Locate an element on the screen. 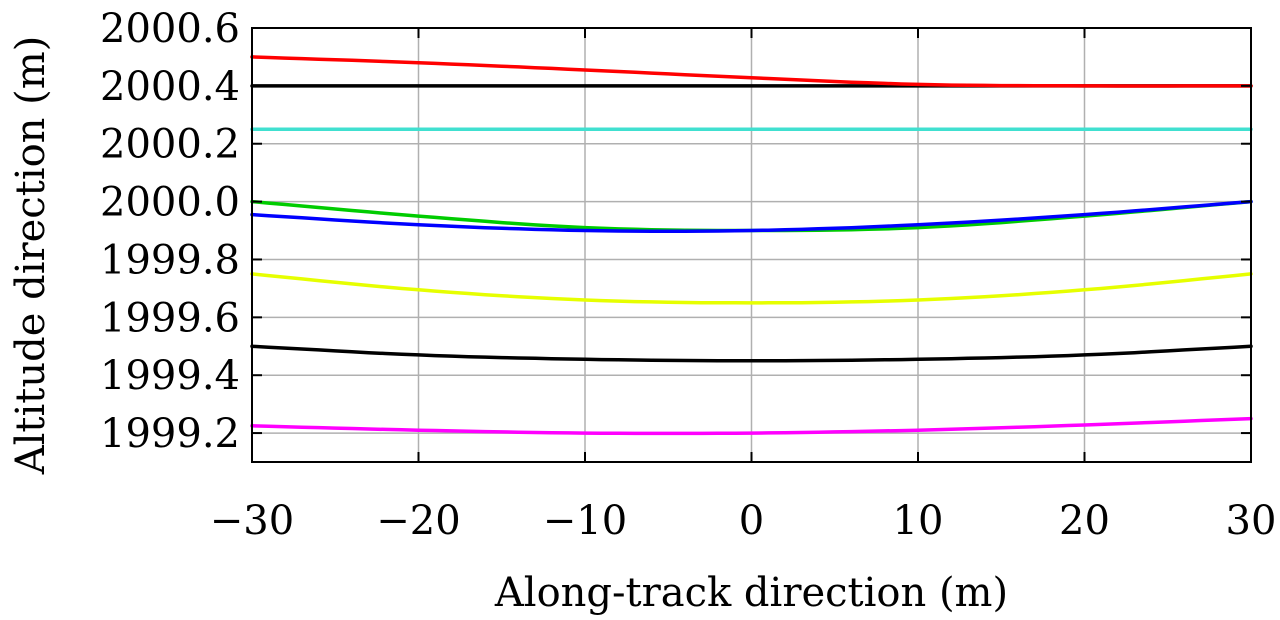 Image resolution: width=1280 pixels, height=620 pixels. y-tick-label: 2000.6 is located at coordinates (170, 29).